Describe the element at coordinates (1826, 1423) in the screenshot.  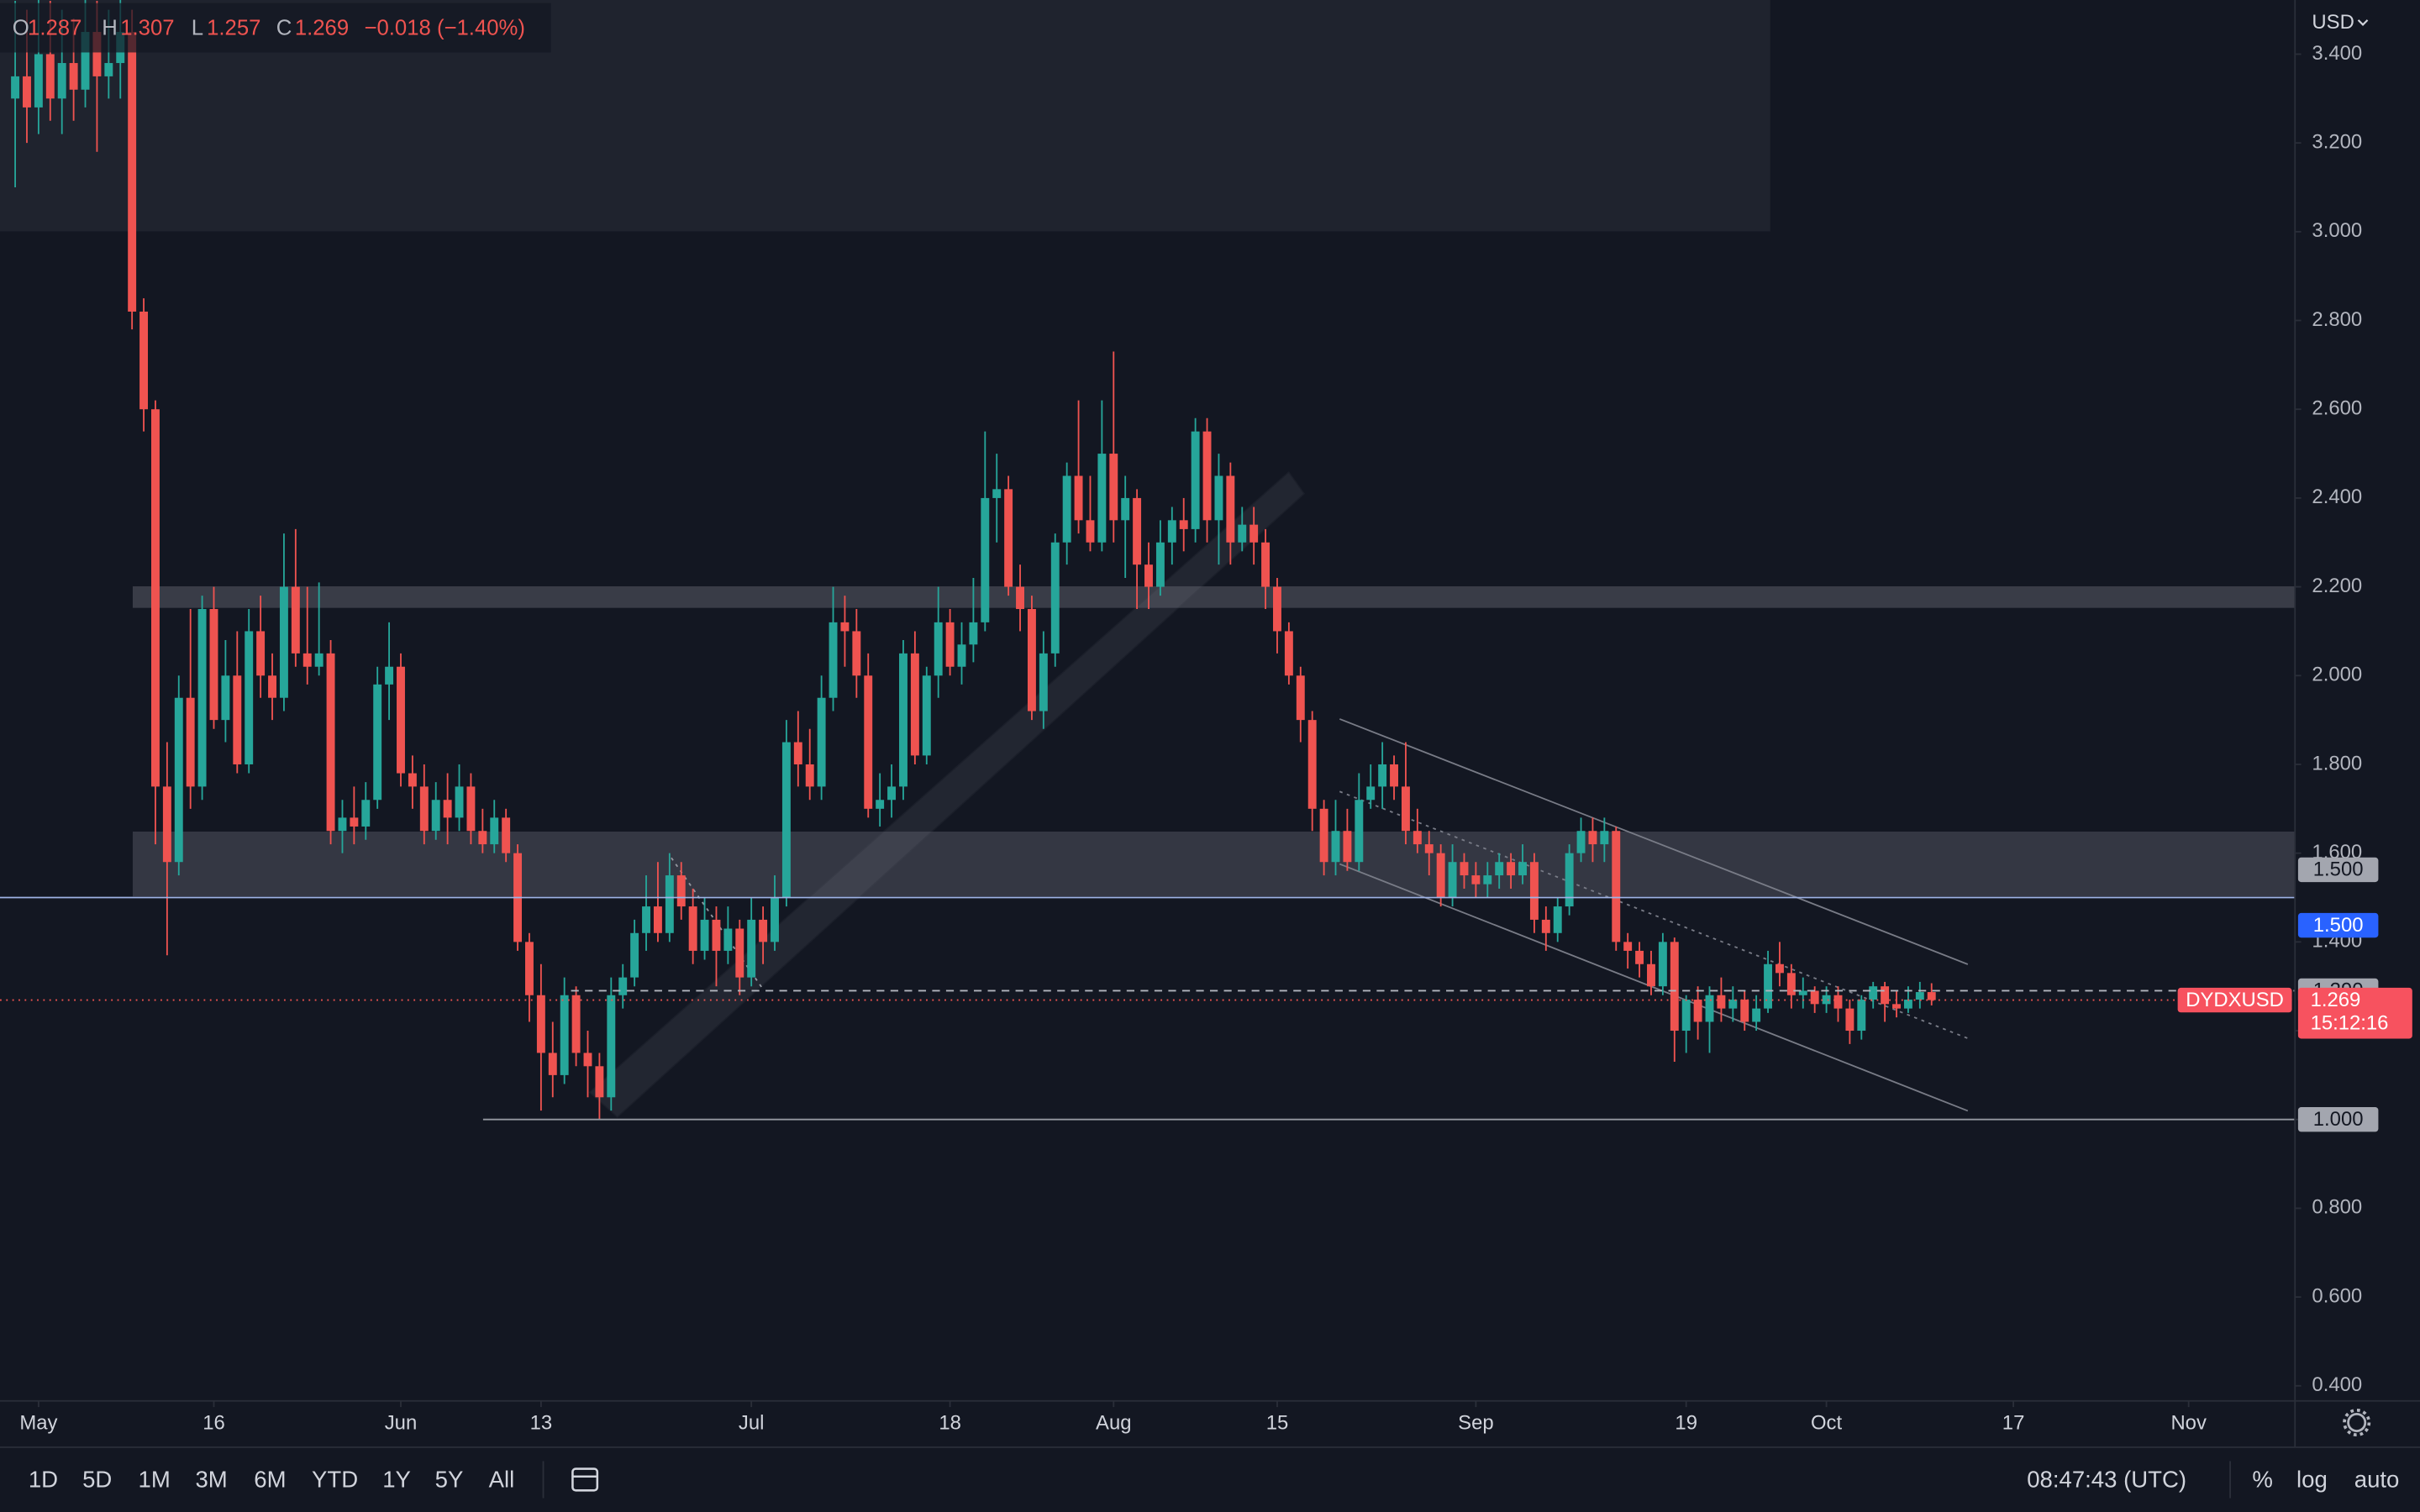
I see `x-tick-label: Oct` at that location.